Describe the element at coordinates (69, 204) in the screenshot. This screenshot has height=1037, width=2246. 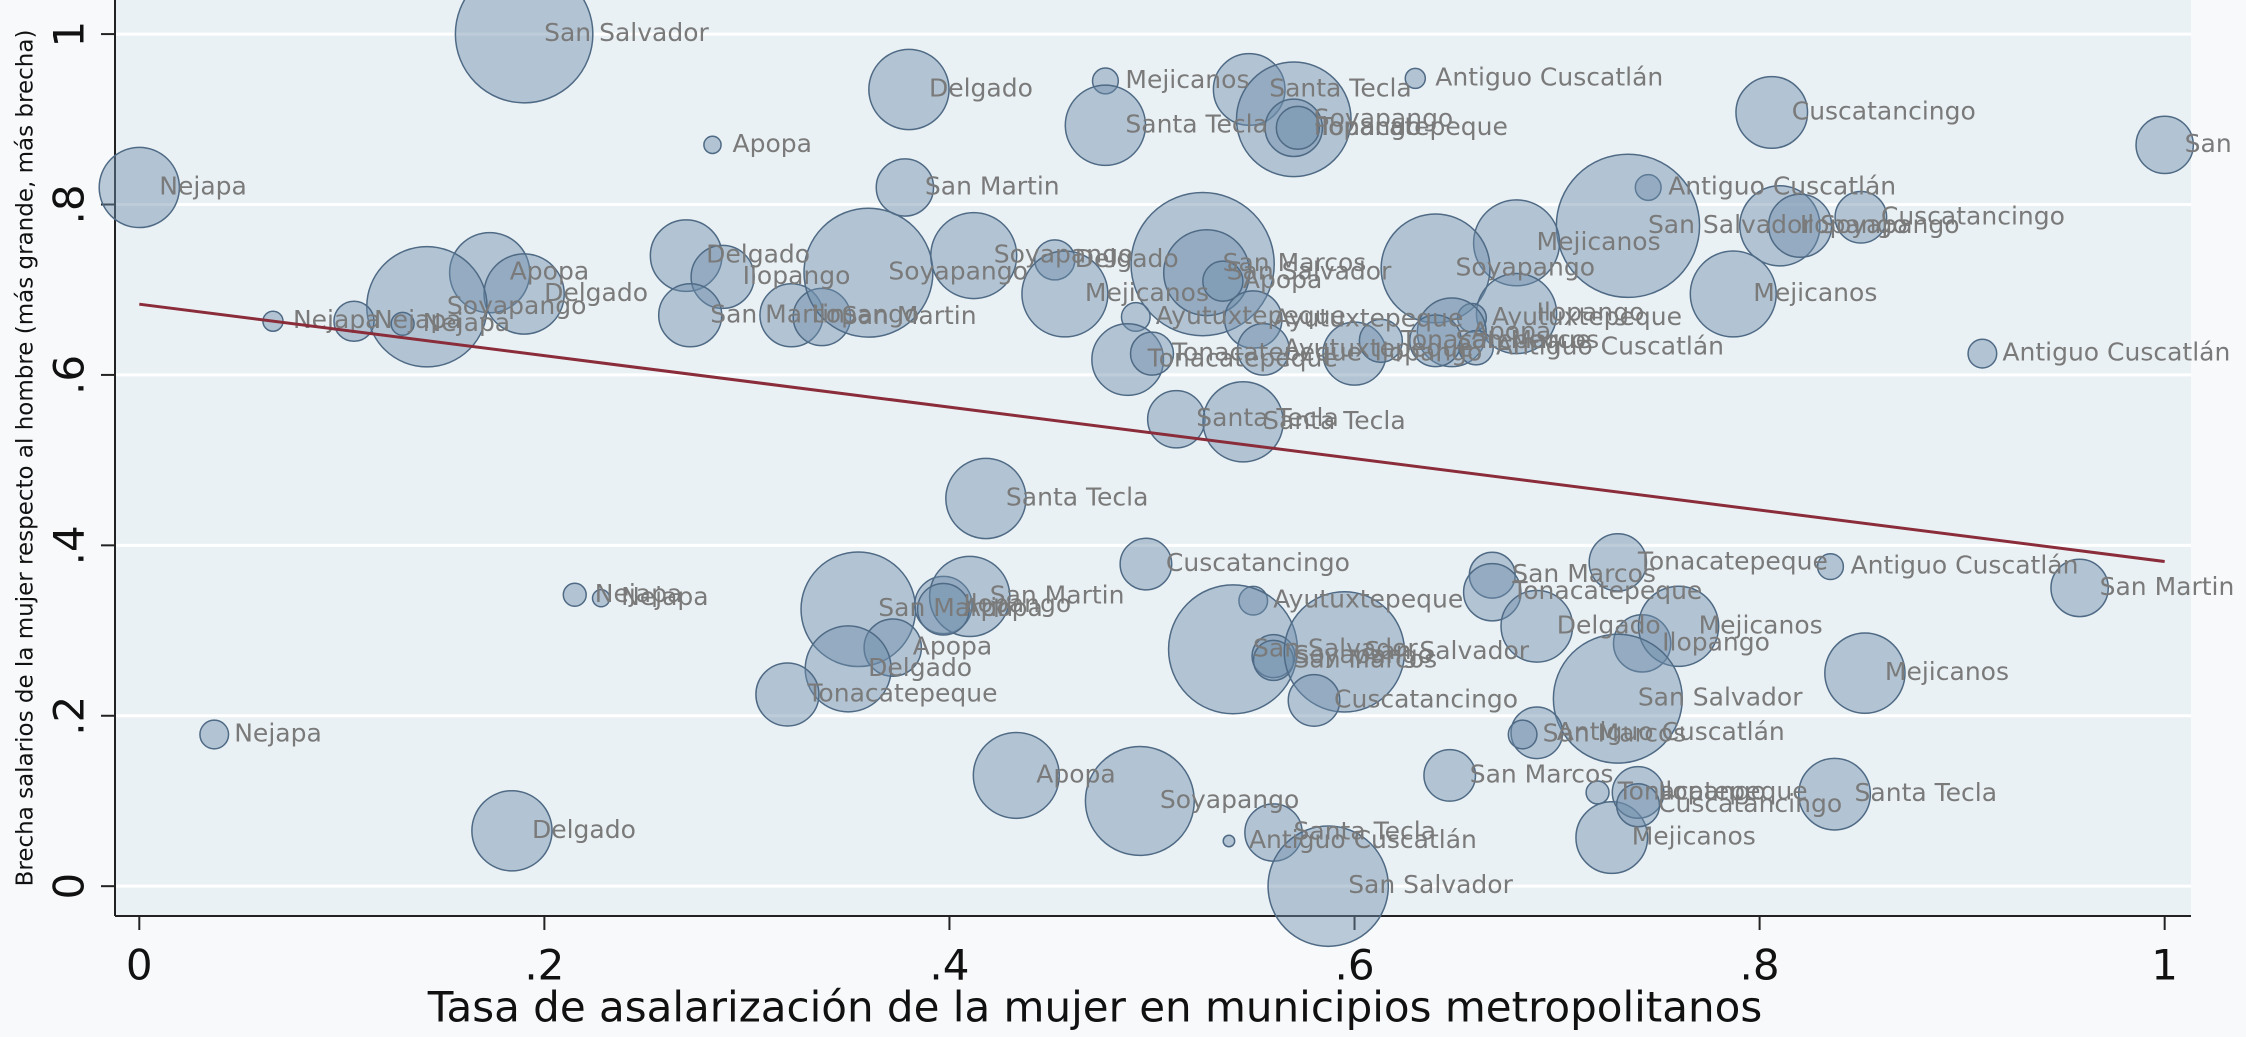
I see `y-tick-label: .8` at that location.